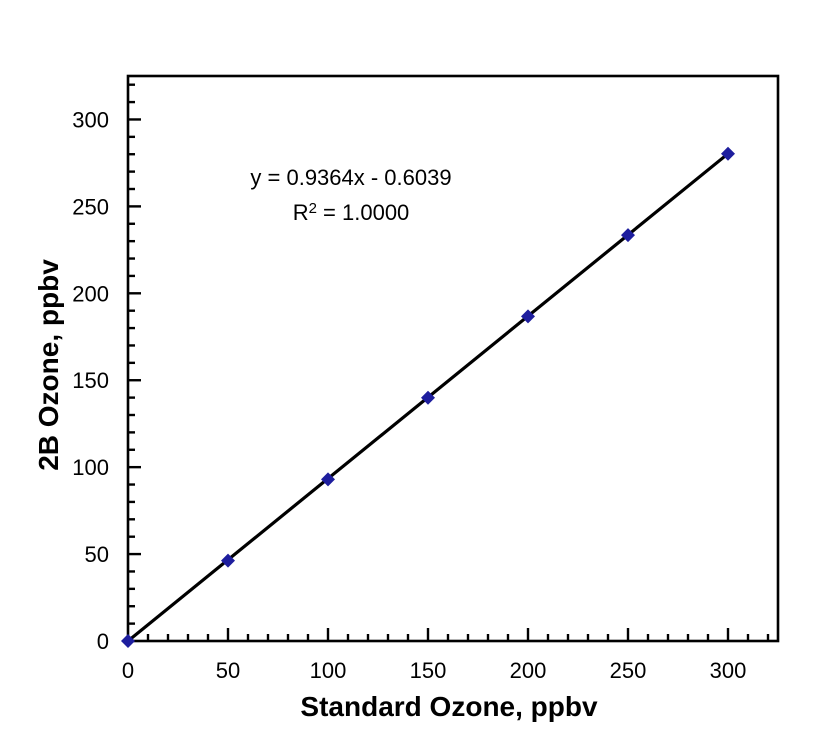 The height and width of the screenshot is (738, 830). I want to click on x-tick-label: 150, so click(428, 670).